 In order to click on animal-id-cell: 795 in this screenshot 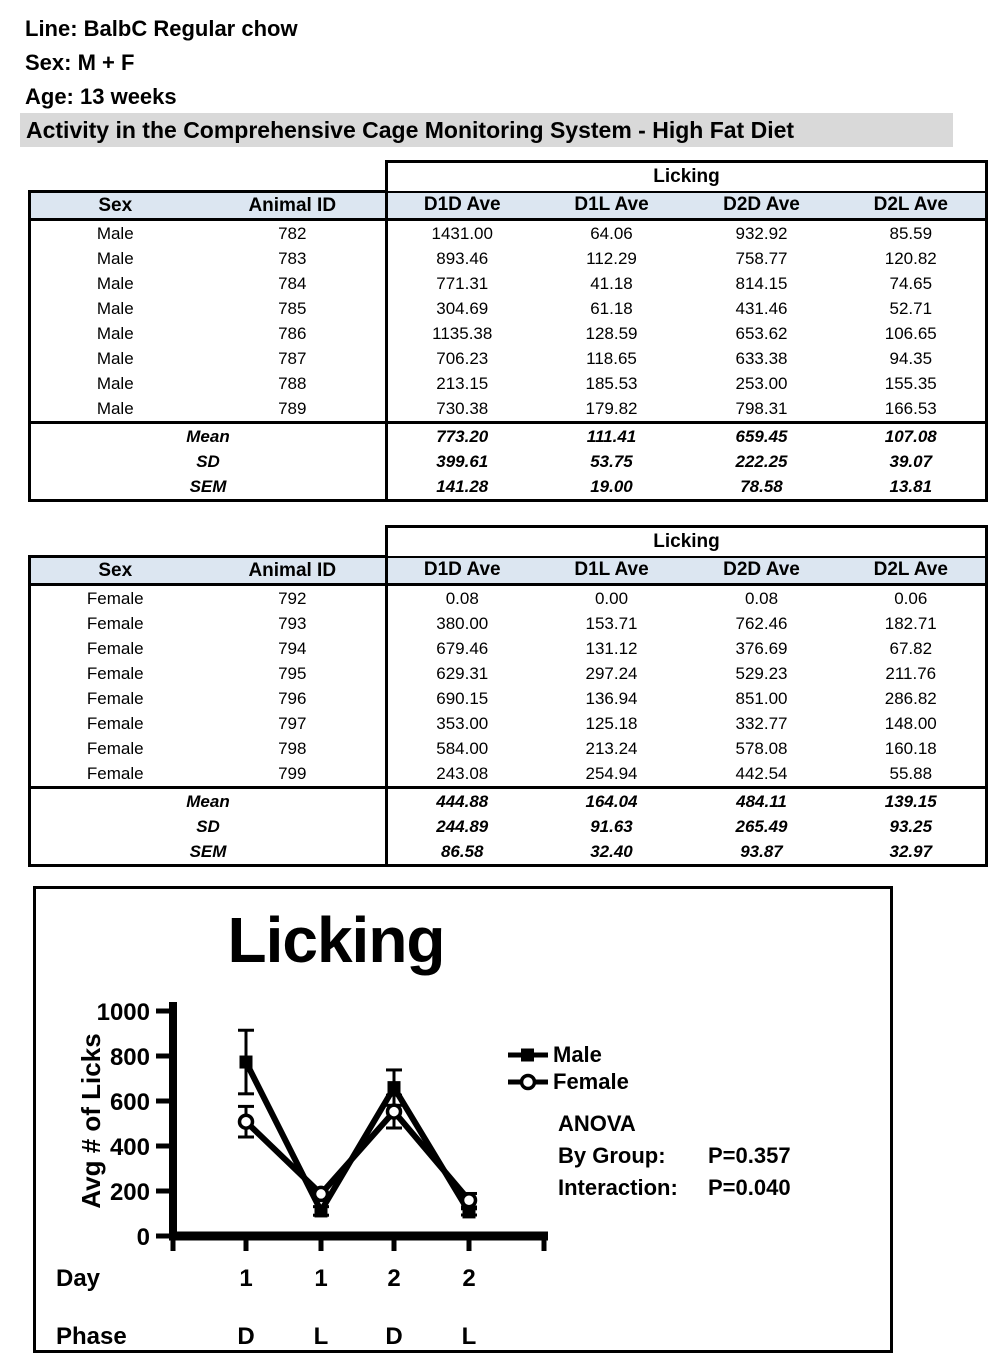, I will do `click(292, 673)`.